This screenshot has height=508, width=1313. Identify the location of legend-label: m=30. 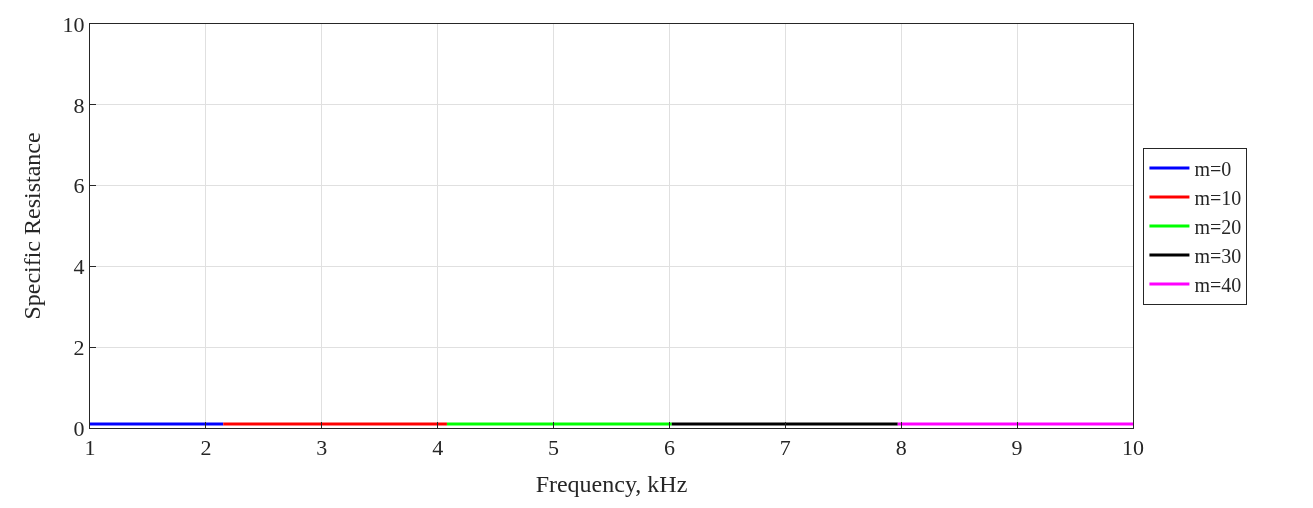
(1218, 255).